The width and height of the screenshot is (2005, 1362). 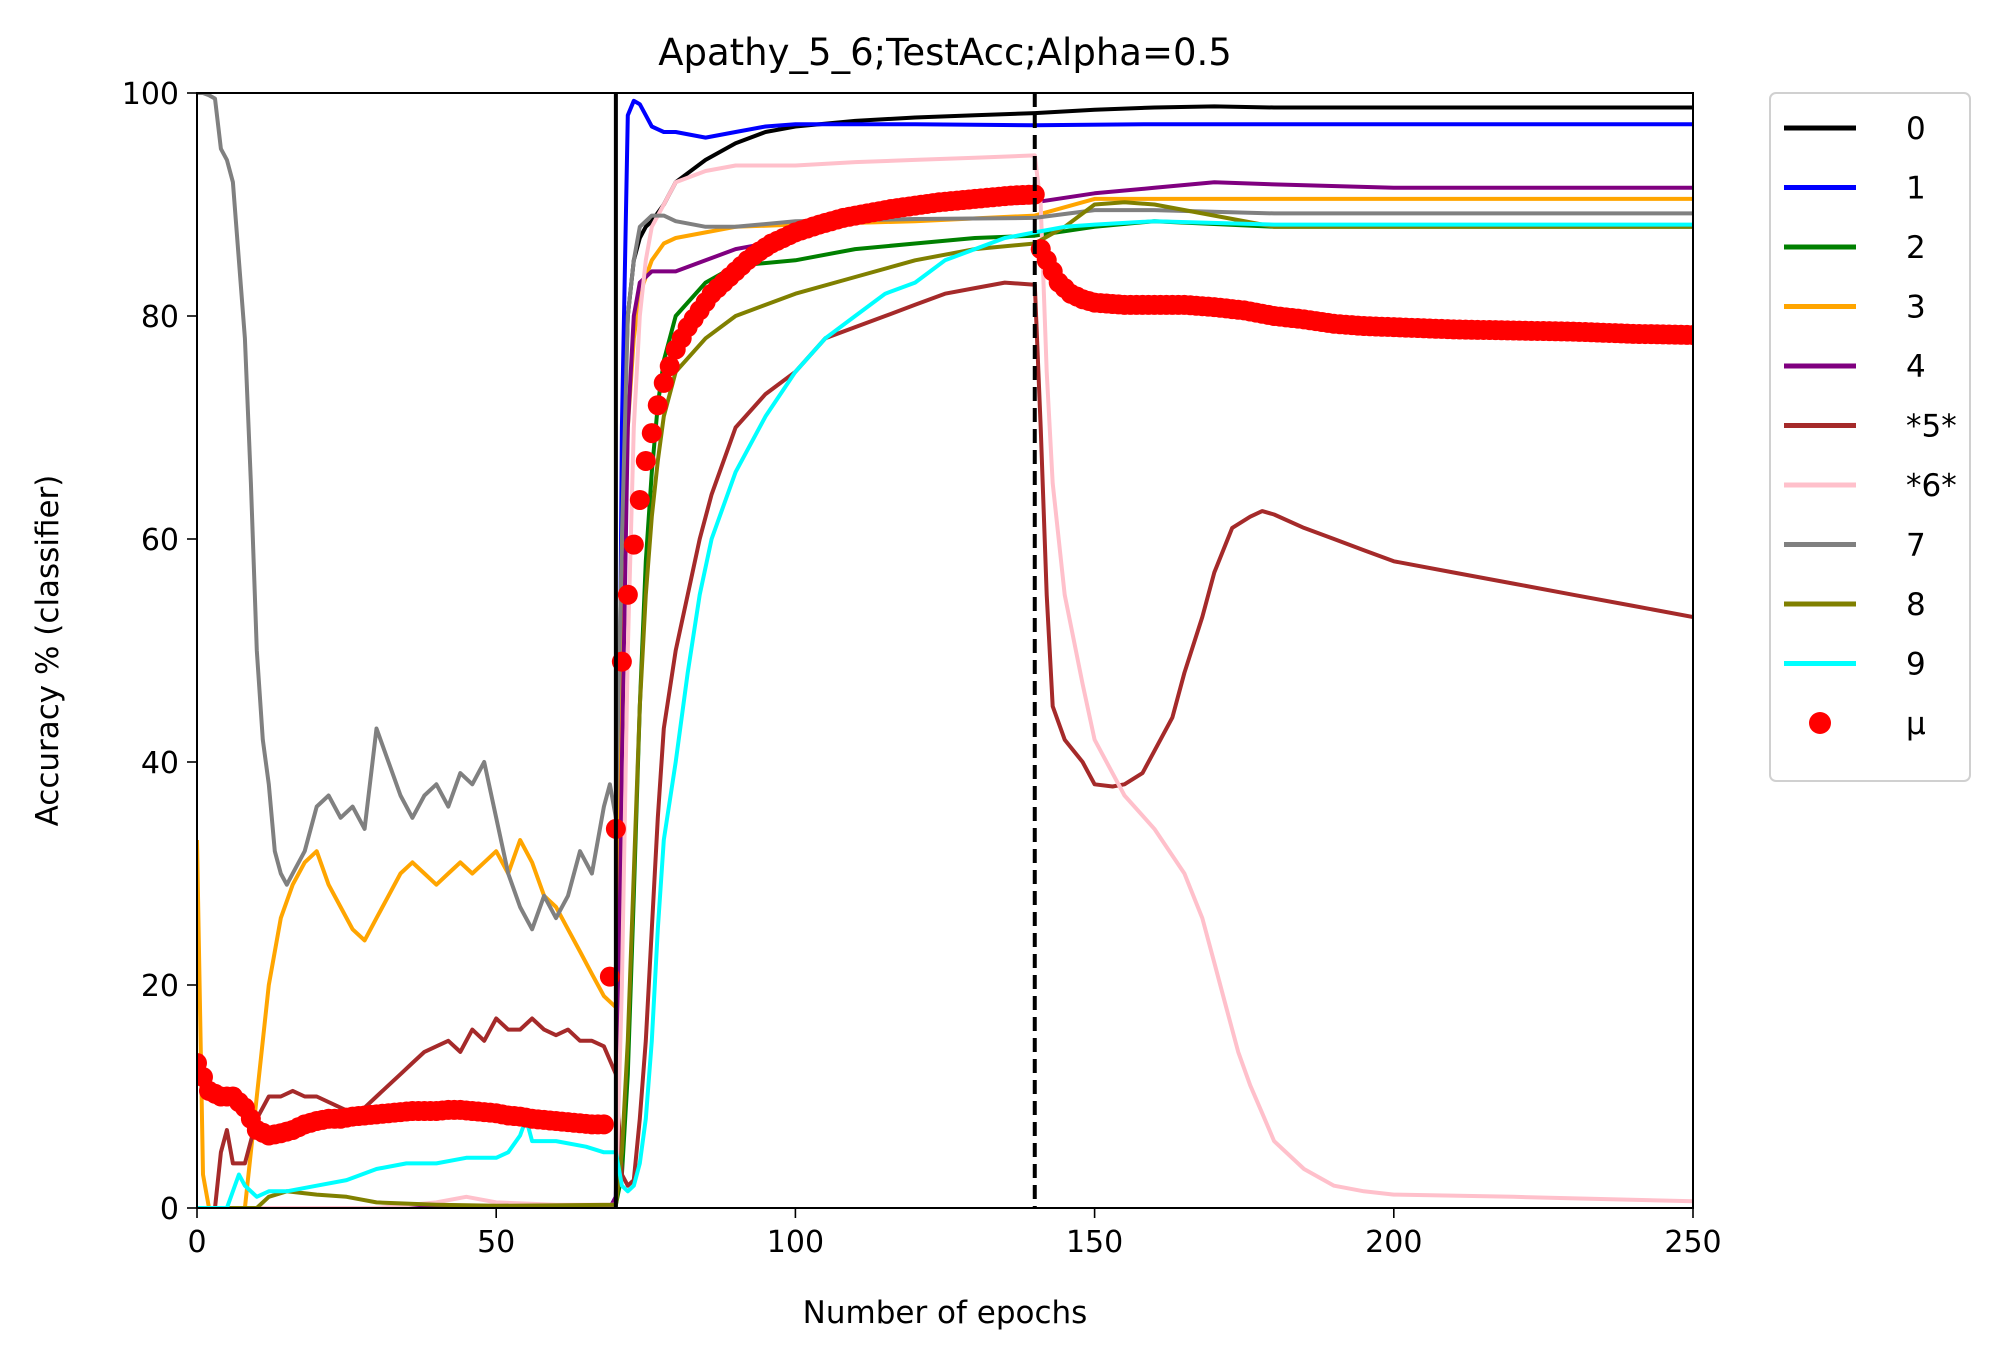 What do you see at coordinates (1916, 546) in the screenshot?
I see `legend-label: 7` at bounding box center [1916, 546].